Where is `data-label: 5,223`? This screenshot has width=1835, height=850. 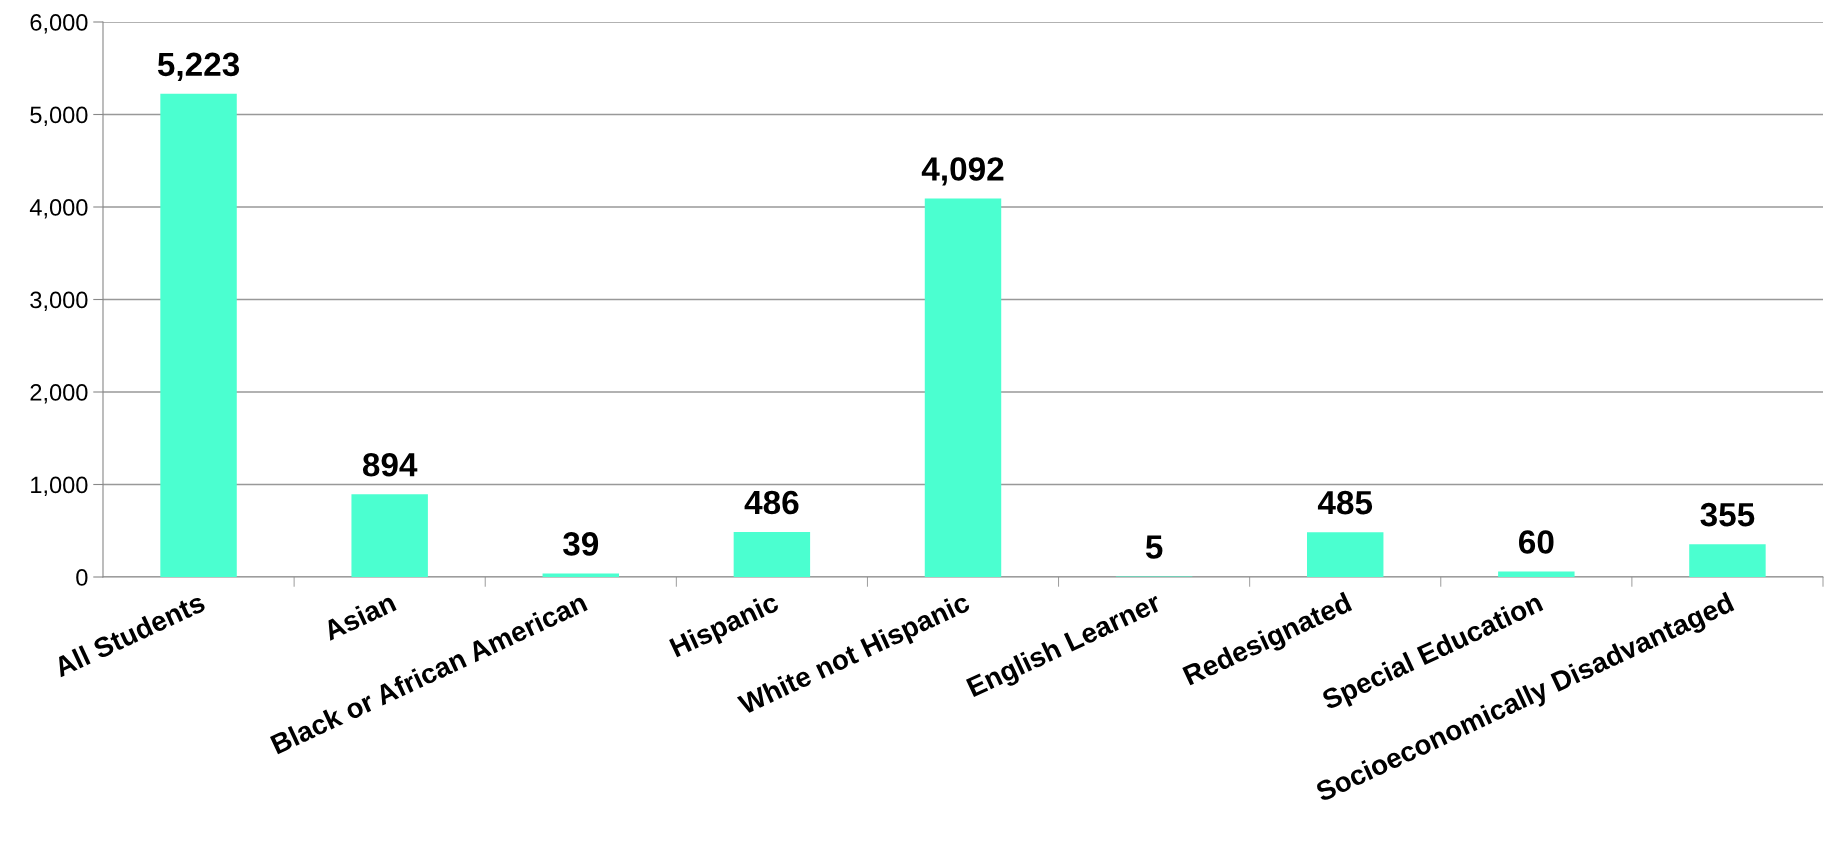 data-label: 5,223 is located at coordinates (198, 67).